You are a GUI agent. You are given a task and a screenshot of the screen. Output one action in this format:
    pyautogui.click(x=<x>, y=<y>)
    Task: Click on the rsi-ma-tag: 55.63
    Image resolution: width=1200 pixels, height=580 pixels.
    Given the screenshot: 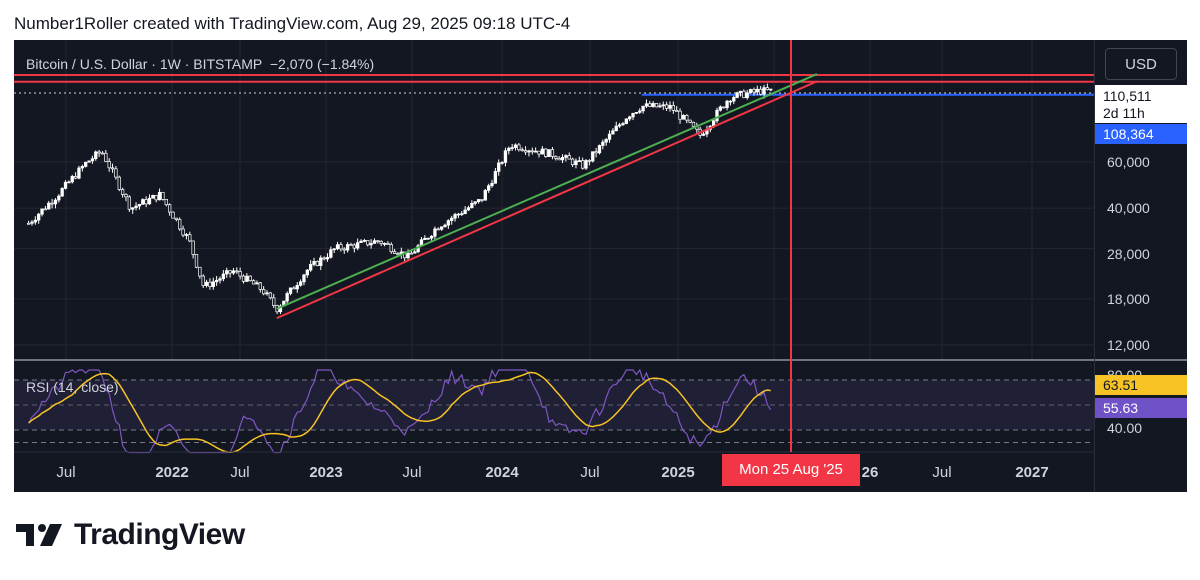 What is the action you would take?
    pyautogui.click(x=1141, y=408)
    